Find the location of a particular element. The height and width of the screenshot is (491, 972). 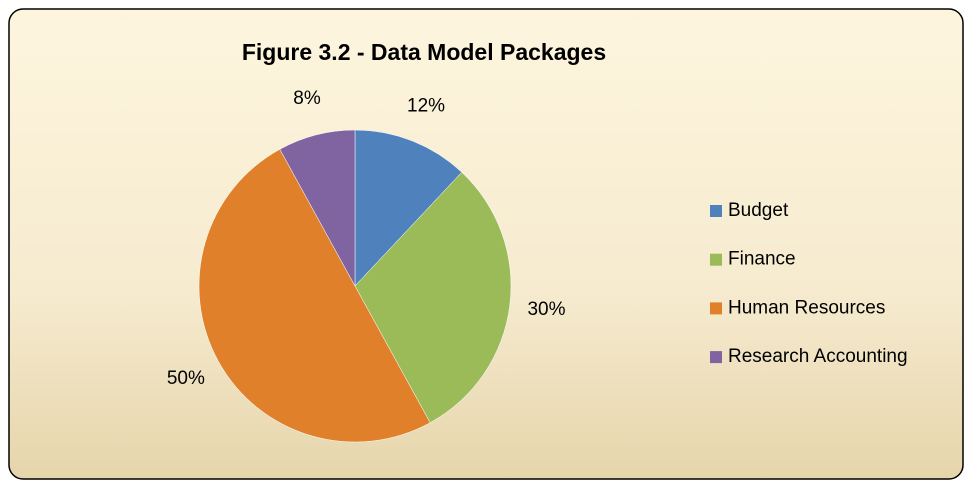

chart-title: Figure 3.2 - Data Model Packages is located at coordinates (424, 52).